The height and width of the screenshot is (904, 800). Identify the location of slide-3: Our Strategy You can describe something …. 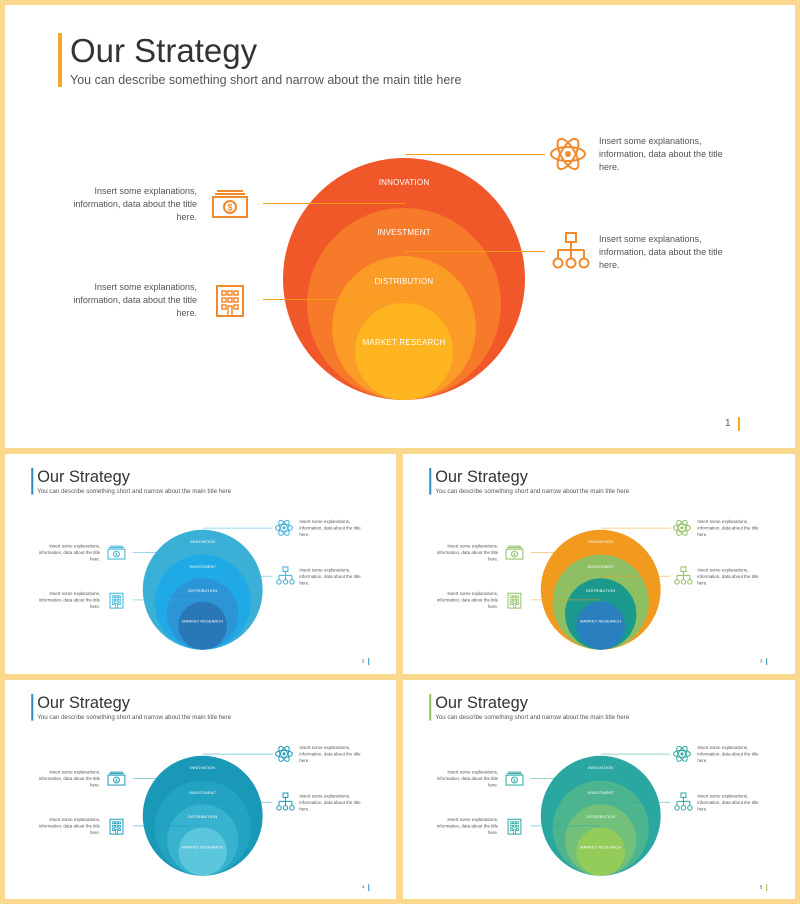
(599, 564).